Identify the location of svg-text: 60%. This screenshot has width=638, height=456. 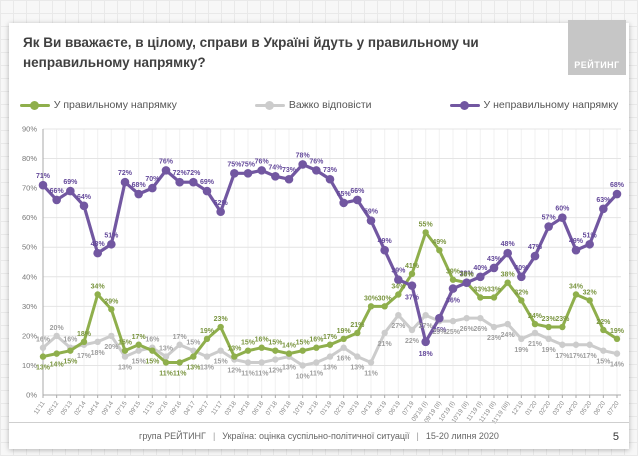
(562, 209).